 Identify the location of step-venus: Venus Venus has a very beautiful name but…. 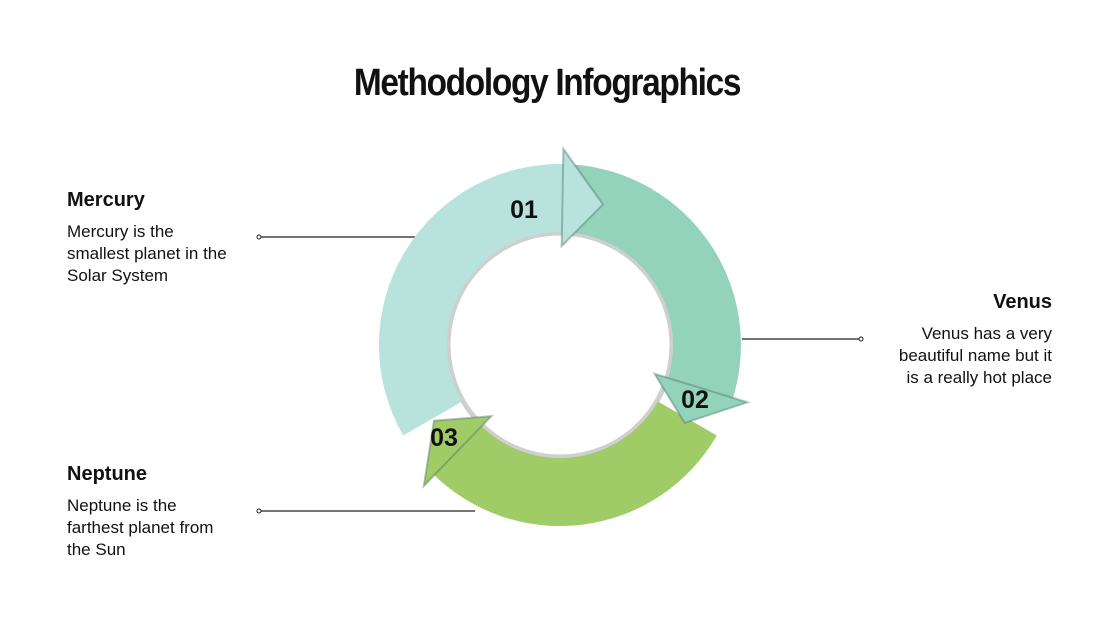
(952, 340).